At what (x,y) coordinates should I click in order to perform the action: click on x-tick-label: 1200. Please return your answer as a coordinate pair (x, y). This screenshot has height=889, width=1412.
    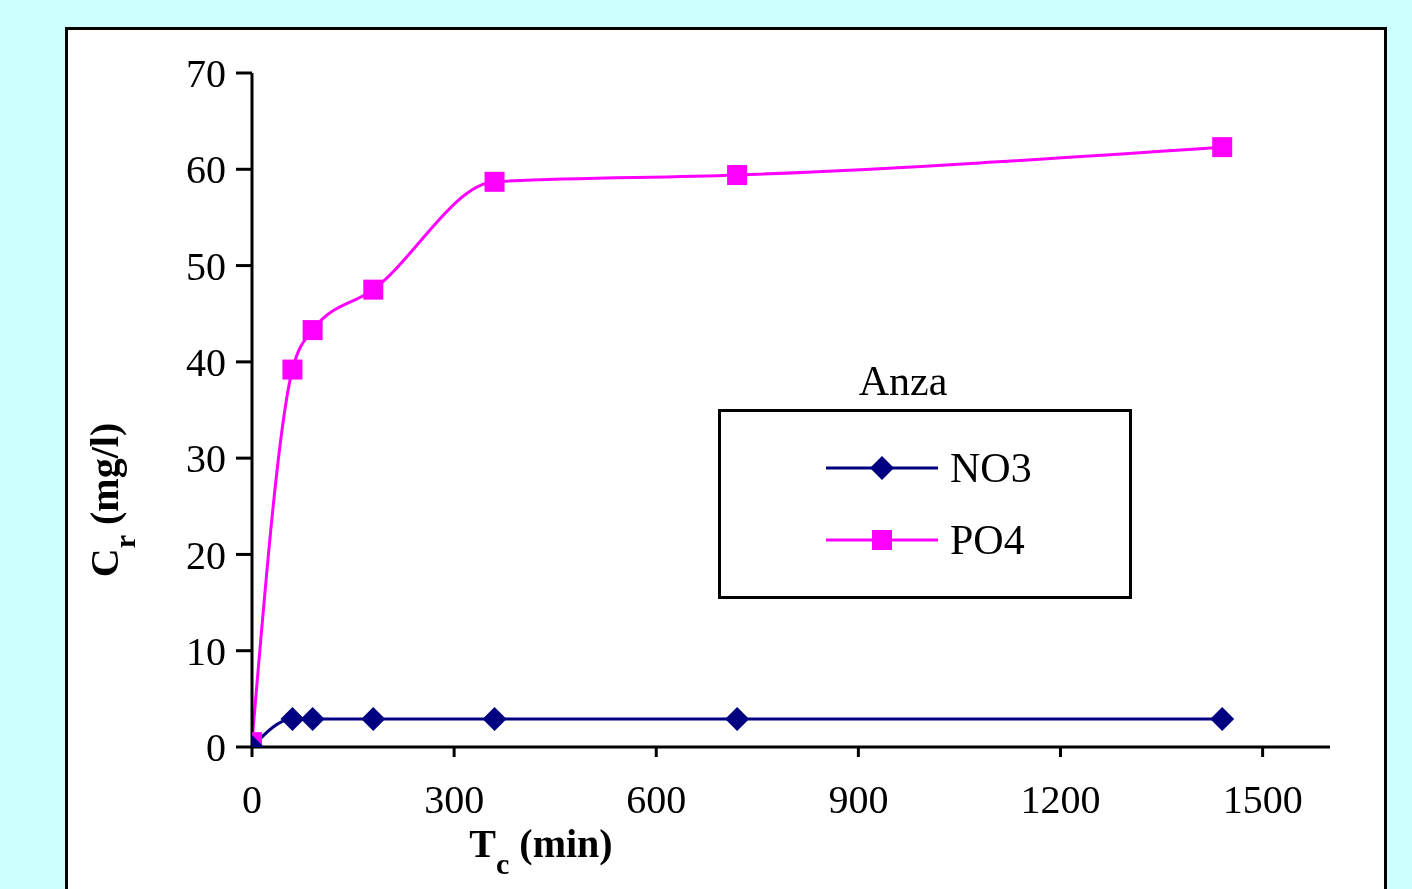
    Looking at the image, I should click on (1060, 800).